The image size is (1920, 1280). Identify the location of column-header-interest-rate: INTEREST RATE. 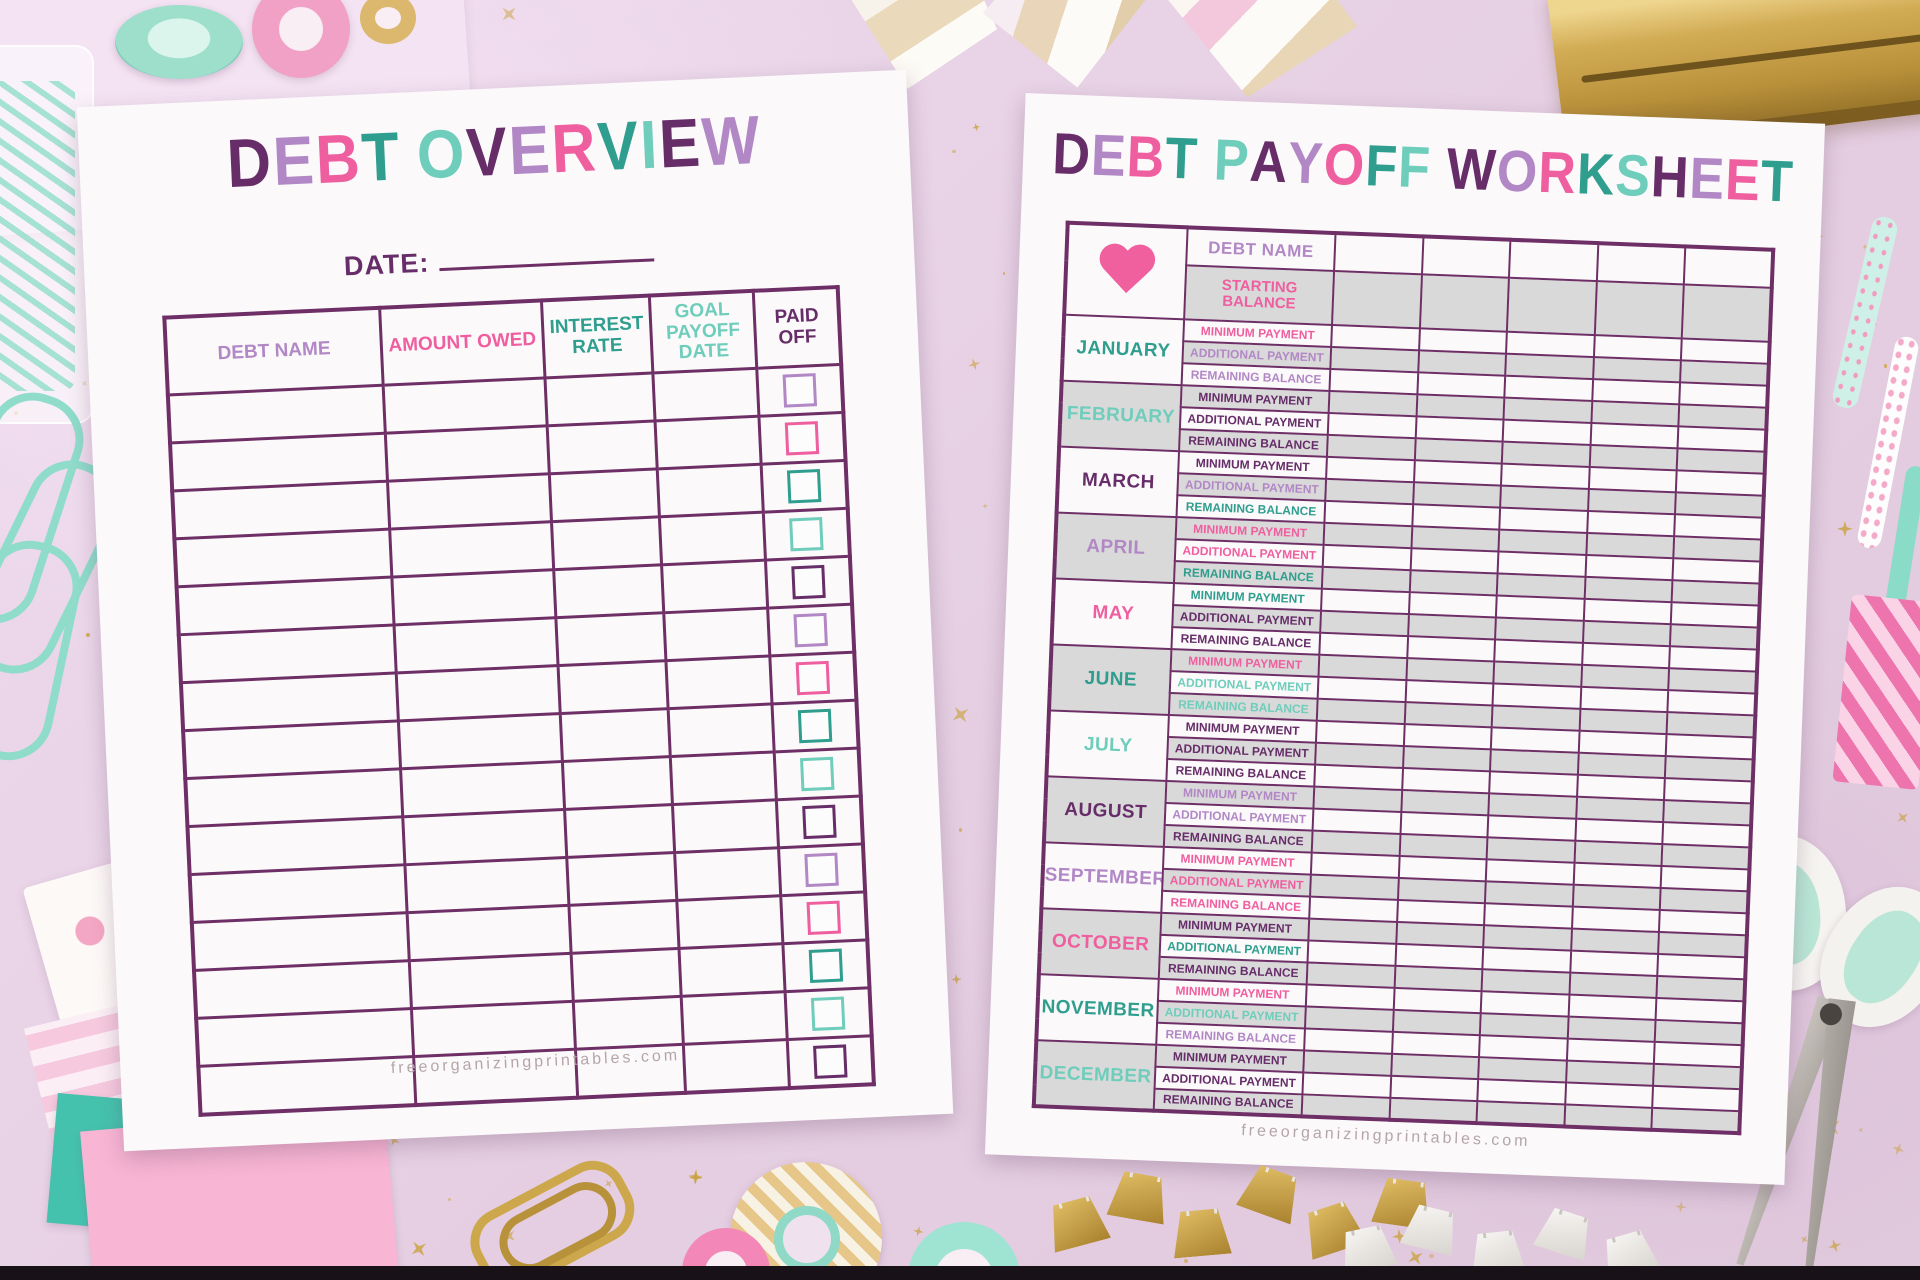
(597, 336).